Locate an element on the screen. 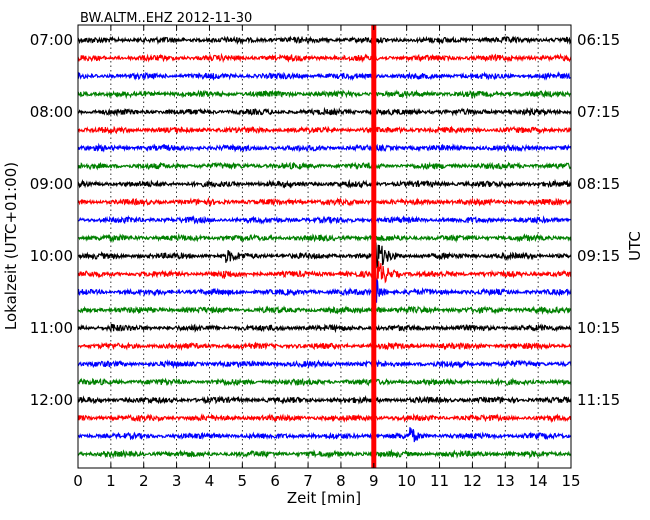 The image size is (650, 520). x-tick-label: 10 is located at coordinates (406, 481).